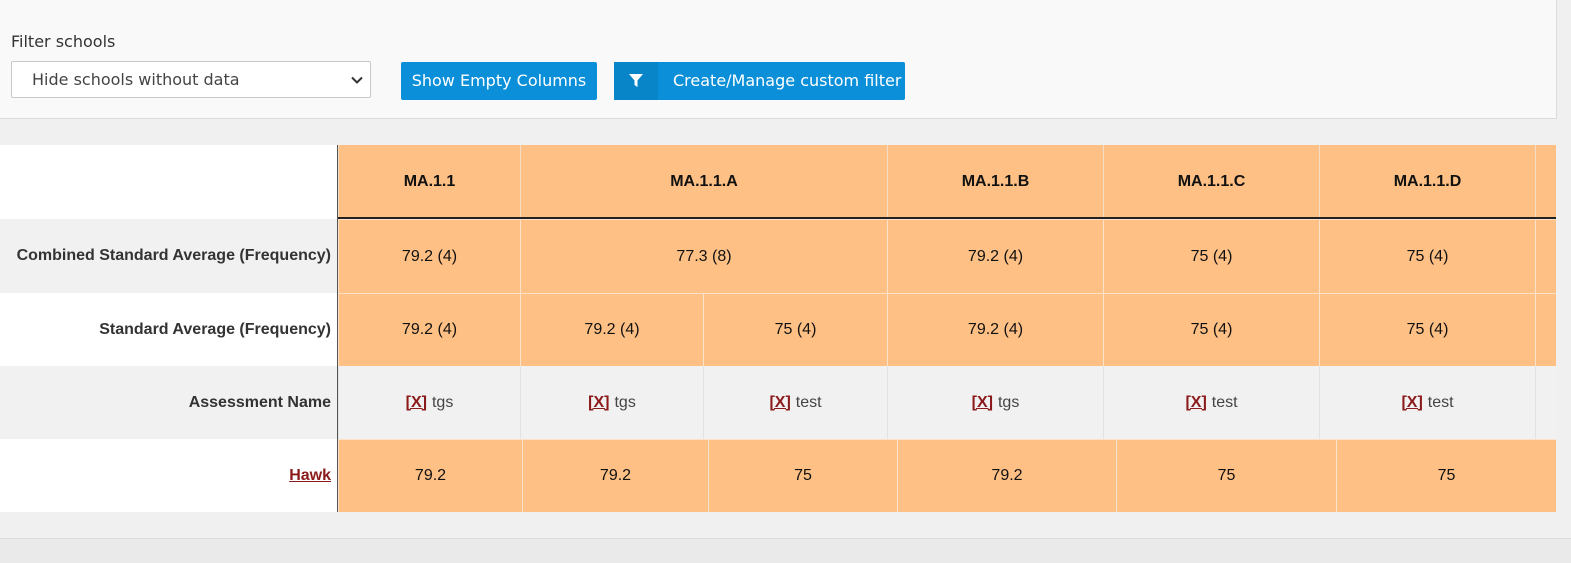  What do you see at coordinates (337, 328) in the screenshot?
I see `label-column-divider` at bounding box center [337, 328].